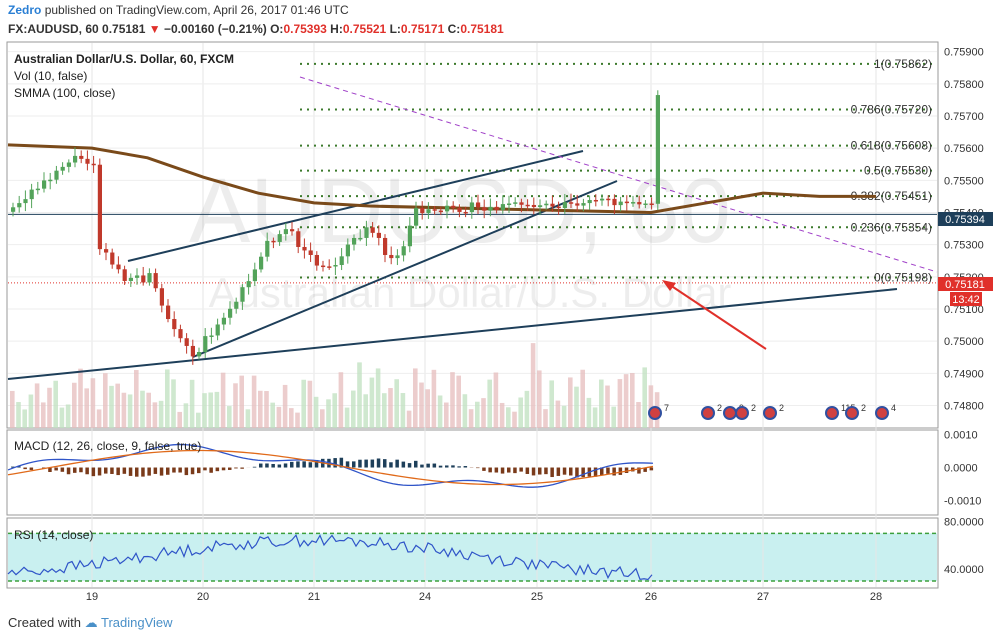 This screenshot has height=641, width=994. I want to click on countdown-text: 13:42, so click(966, 300).